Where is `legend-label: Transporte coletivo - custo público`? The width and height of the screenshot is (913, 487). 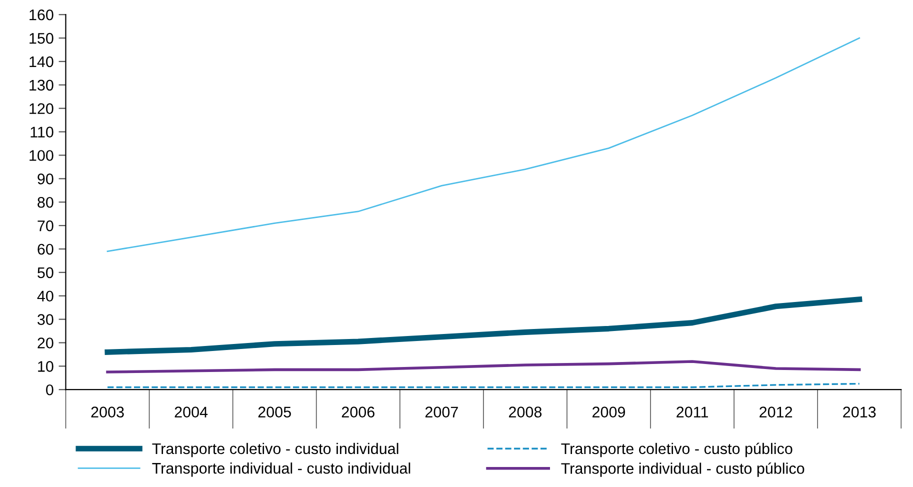 legend-label: Transporte coletivo - custo público is located at coordinates (676, 450).